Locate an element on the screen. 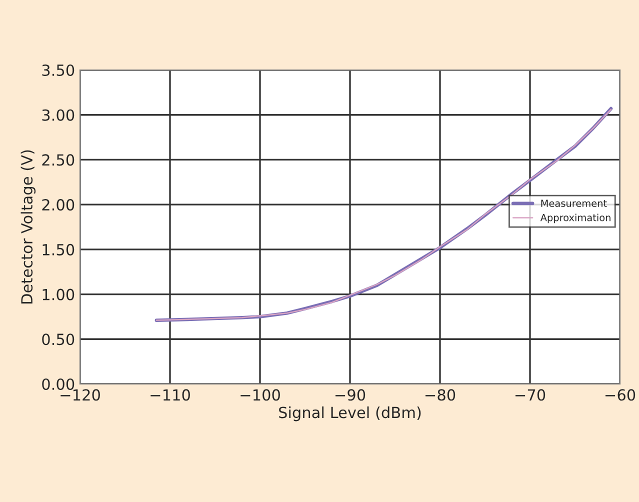 The height and width of the screenshot is (502, 639). x-tick-label: −110 is located at coordinates (170, 395).